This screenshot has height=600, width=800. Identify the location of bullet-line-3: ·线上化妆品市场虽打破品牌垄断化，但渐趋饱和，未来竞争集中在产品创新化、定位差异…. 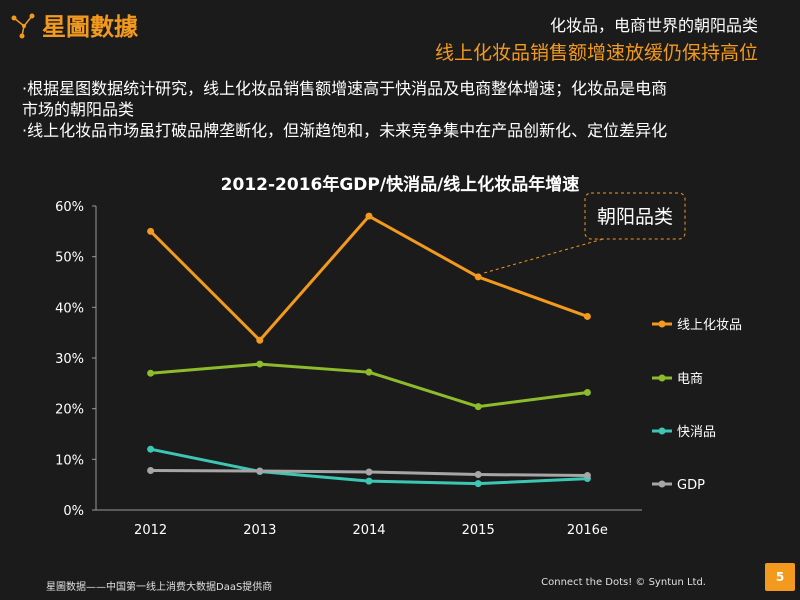
(345, 130).